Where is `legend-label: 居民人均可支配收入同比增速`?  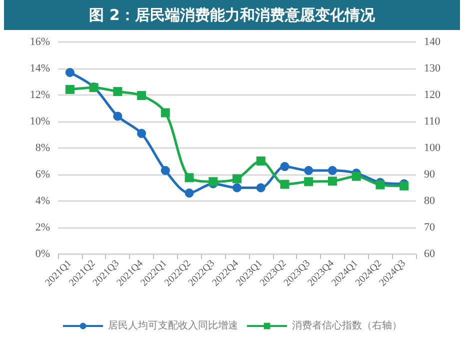 legend-label: 居民人均可支配收入同比增速 is located at coordinates (173, 326).